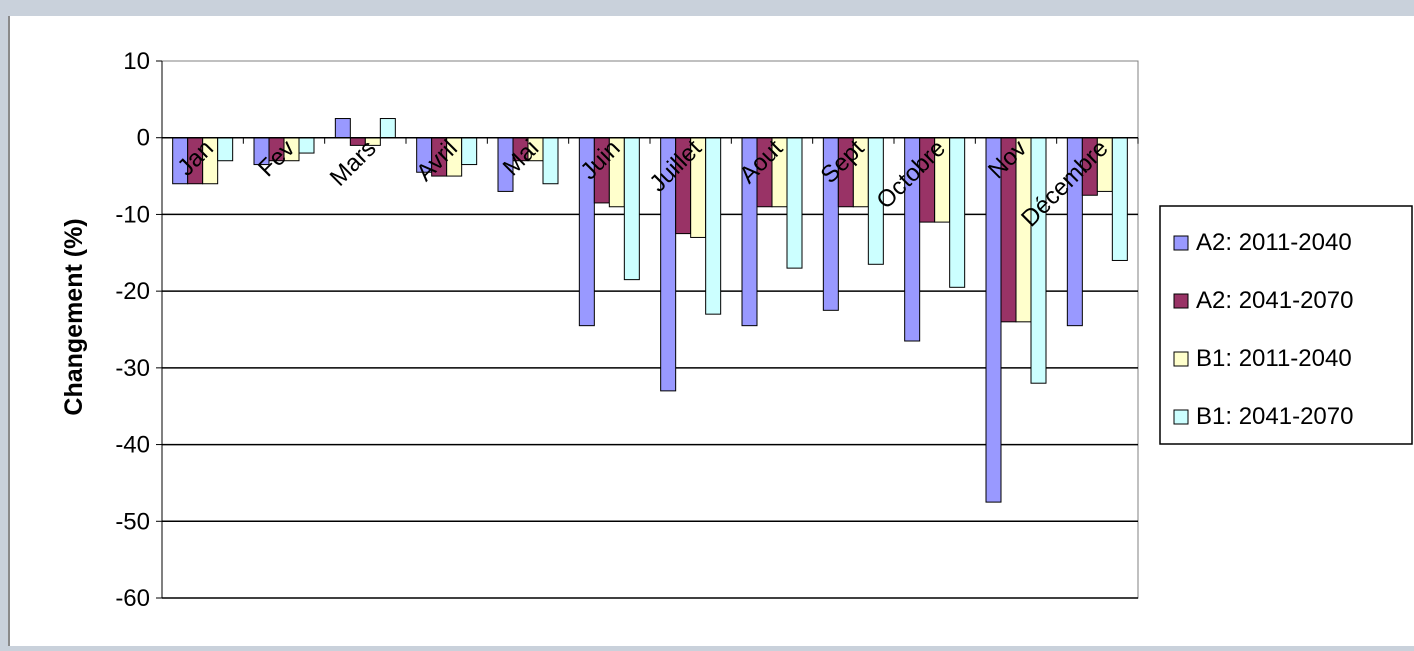  What do you see at coordinates (957, 212) in the screenshot?
I see `bar-4-octobre` at bounding box center [957, 212].